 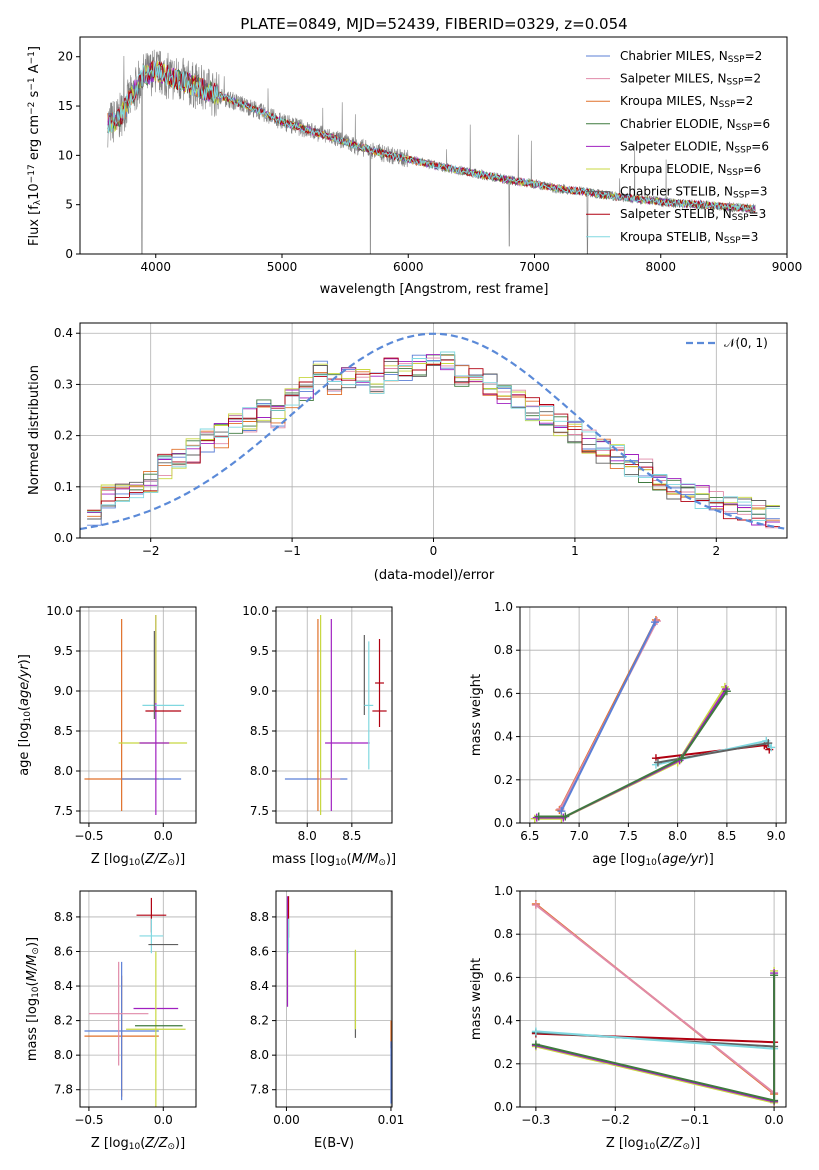 What do you see at coordinates (286, 1120) in the screenshot?
I see `x-tick-label: 0.00` at bounding box center [286, 1120].